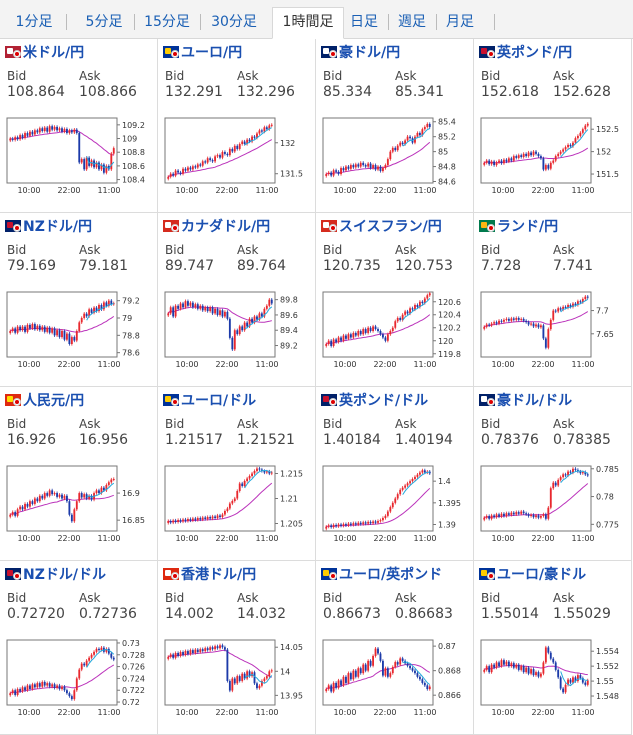 This screenshot has height=735, width=633. What do you see at coordinates (54, 401) in the screenshot?
I see `pair-name: 人民元/円` at bounding box center [54, 401].